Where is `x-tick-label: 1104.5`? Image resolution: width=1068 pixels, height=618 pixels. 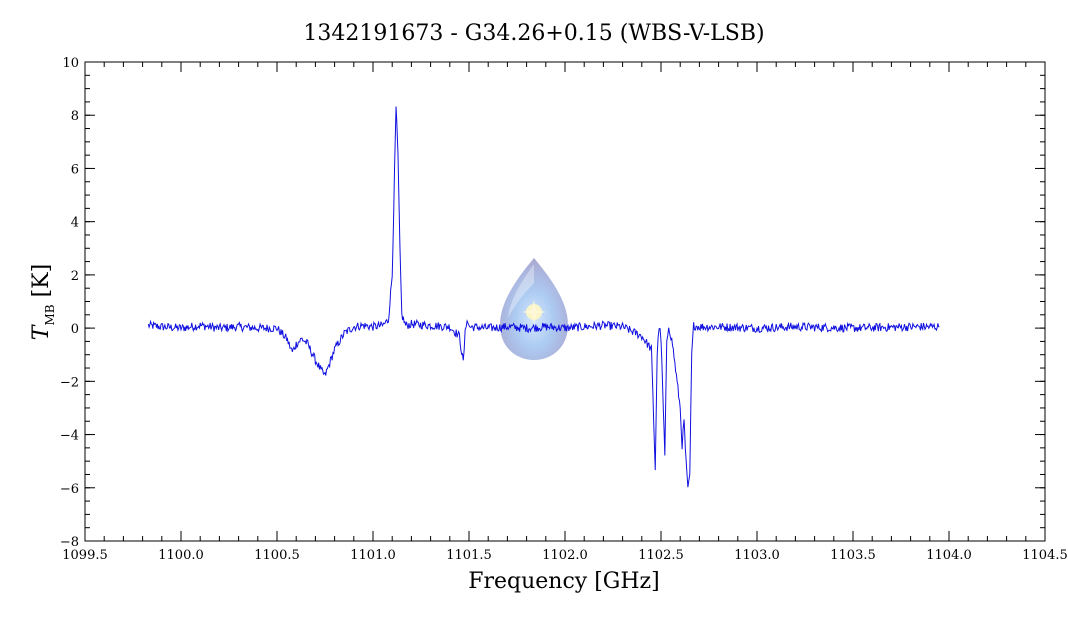
x-tick-label: 1104.5 is located at coordinates (1045, 555).